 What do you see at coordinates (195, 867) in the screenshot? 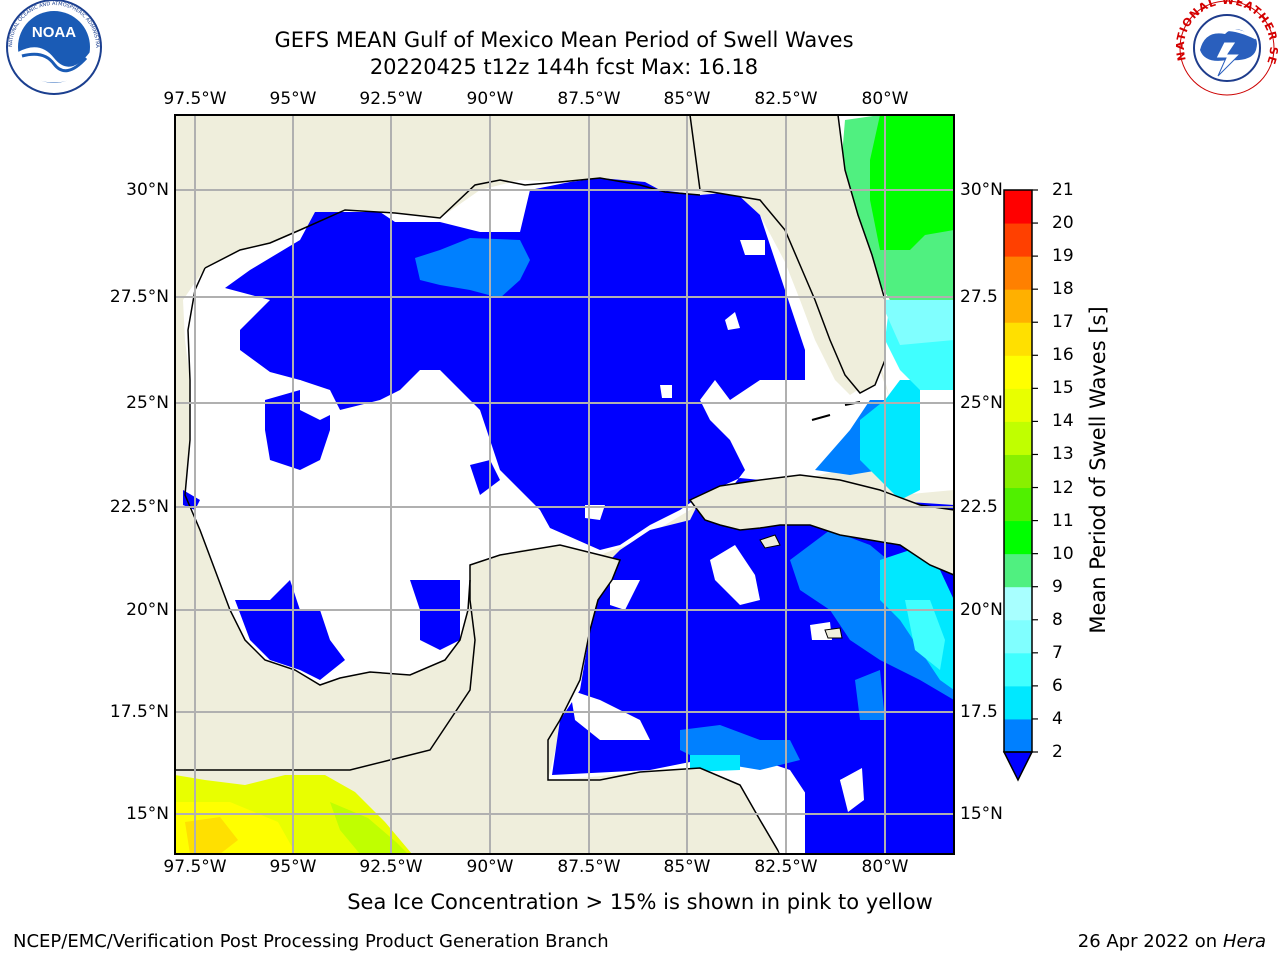
I see `lon-label-bottom: 97.5°W` at bounding box center [195, 867].